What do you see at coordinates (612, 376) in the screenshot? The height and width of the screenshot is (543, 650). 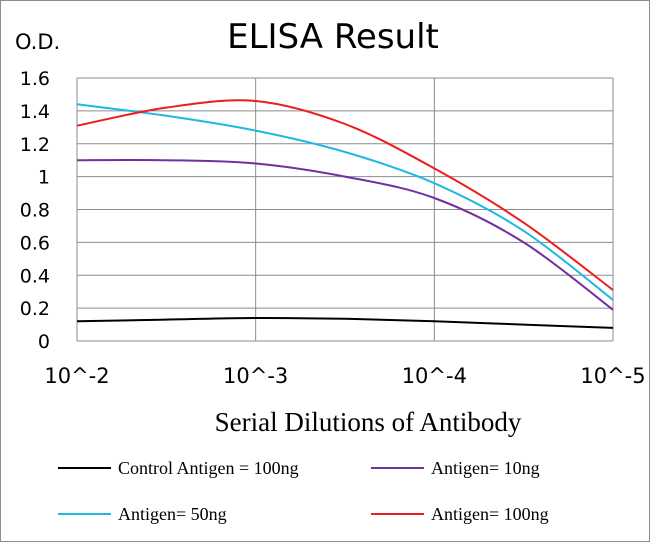 I see `x-tick-label: 10^-5` at bounding box center [612, 376].